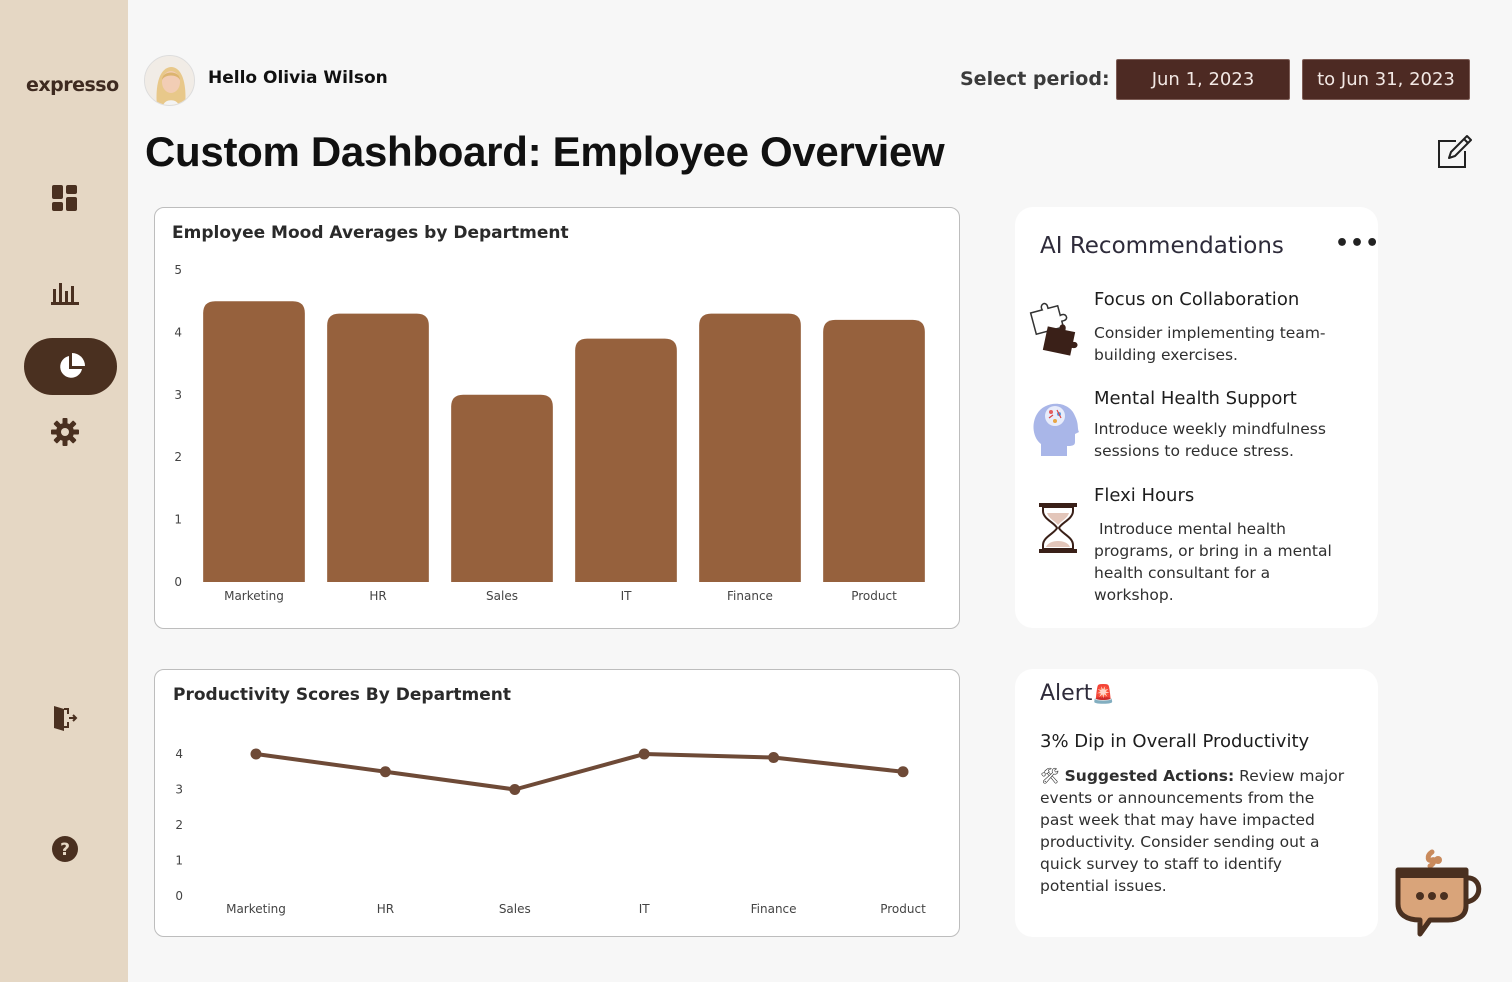 Image resolution: width=1512 pixels, height=982 pixels. What do you see at coordinates (774, 758) in the screenshot?
I see `point-finance` at bounding box center [774, 758].